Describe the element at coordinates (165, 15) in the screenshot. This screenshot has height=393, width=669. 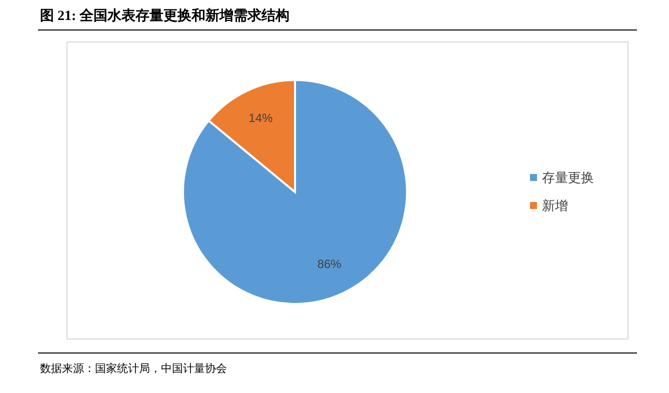
I see `chart-title: 图 21: 全国水表存量更换和新增需求结构` at that location.